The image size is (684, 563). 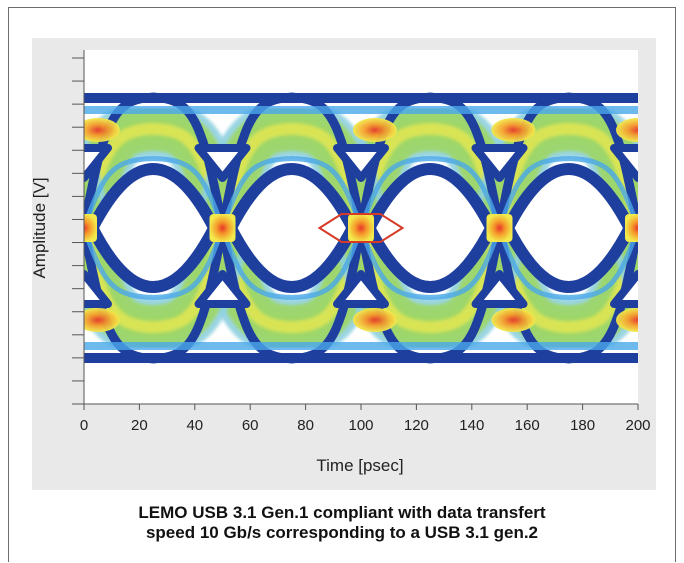 What do you see at coordinates (40, 227) in the screenshot?
I see `y-axis-label: Amplitude [V]` at bounding box center [40, 227].